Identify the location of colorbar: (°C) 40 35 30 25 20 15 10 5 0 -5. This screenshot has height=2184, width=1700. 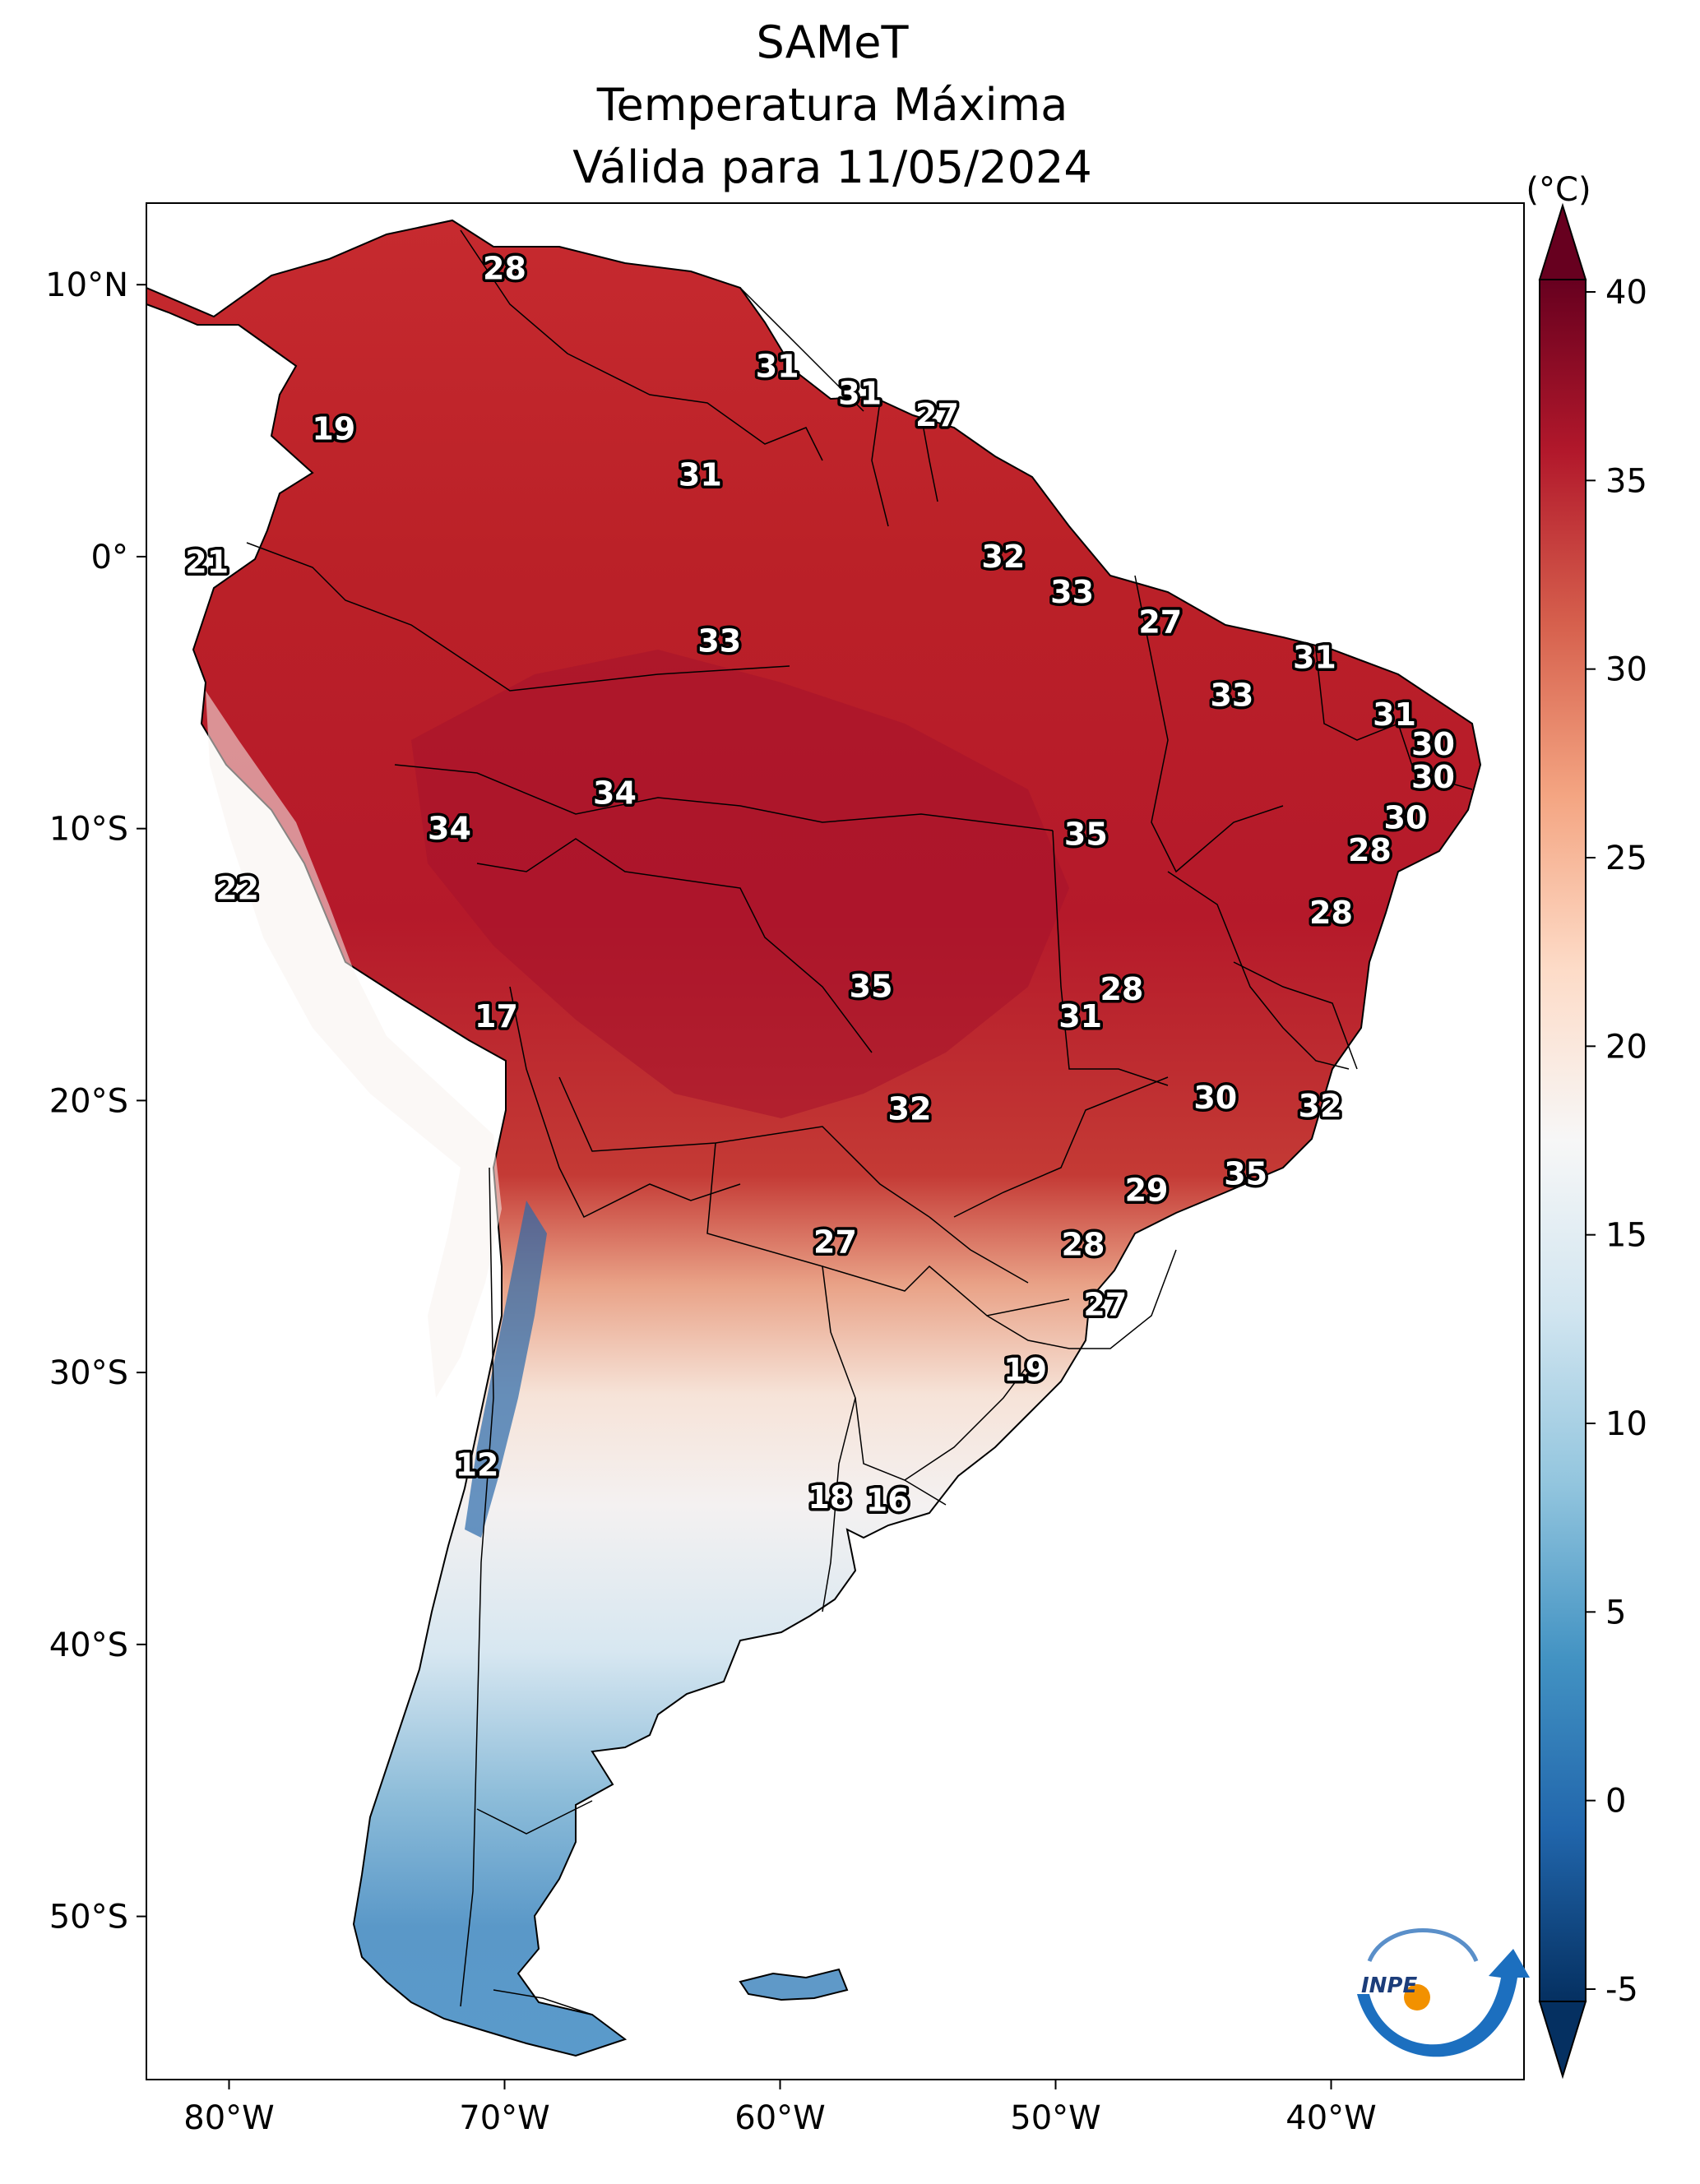
(1586, 1125).